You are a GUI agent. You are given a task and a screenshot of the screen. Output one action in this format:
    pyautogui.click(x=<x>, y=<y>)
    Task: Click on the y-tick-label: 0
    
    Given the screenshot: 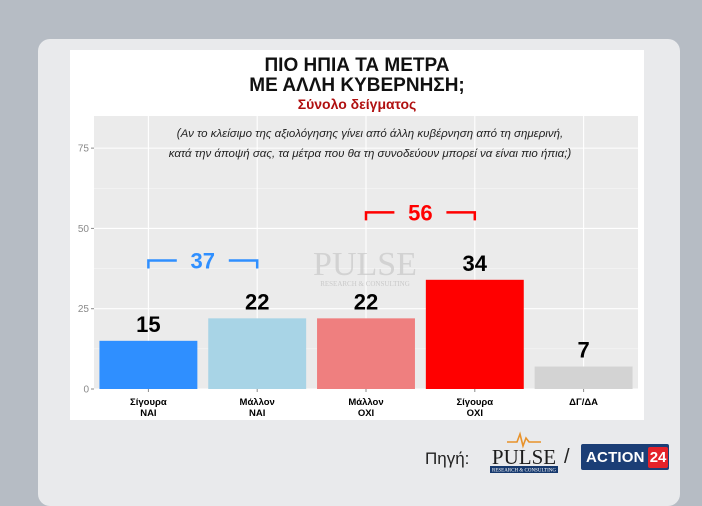 What is the action you would take?
    pyautogui.click(x=86, y=390)
    